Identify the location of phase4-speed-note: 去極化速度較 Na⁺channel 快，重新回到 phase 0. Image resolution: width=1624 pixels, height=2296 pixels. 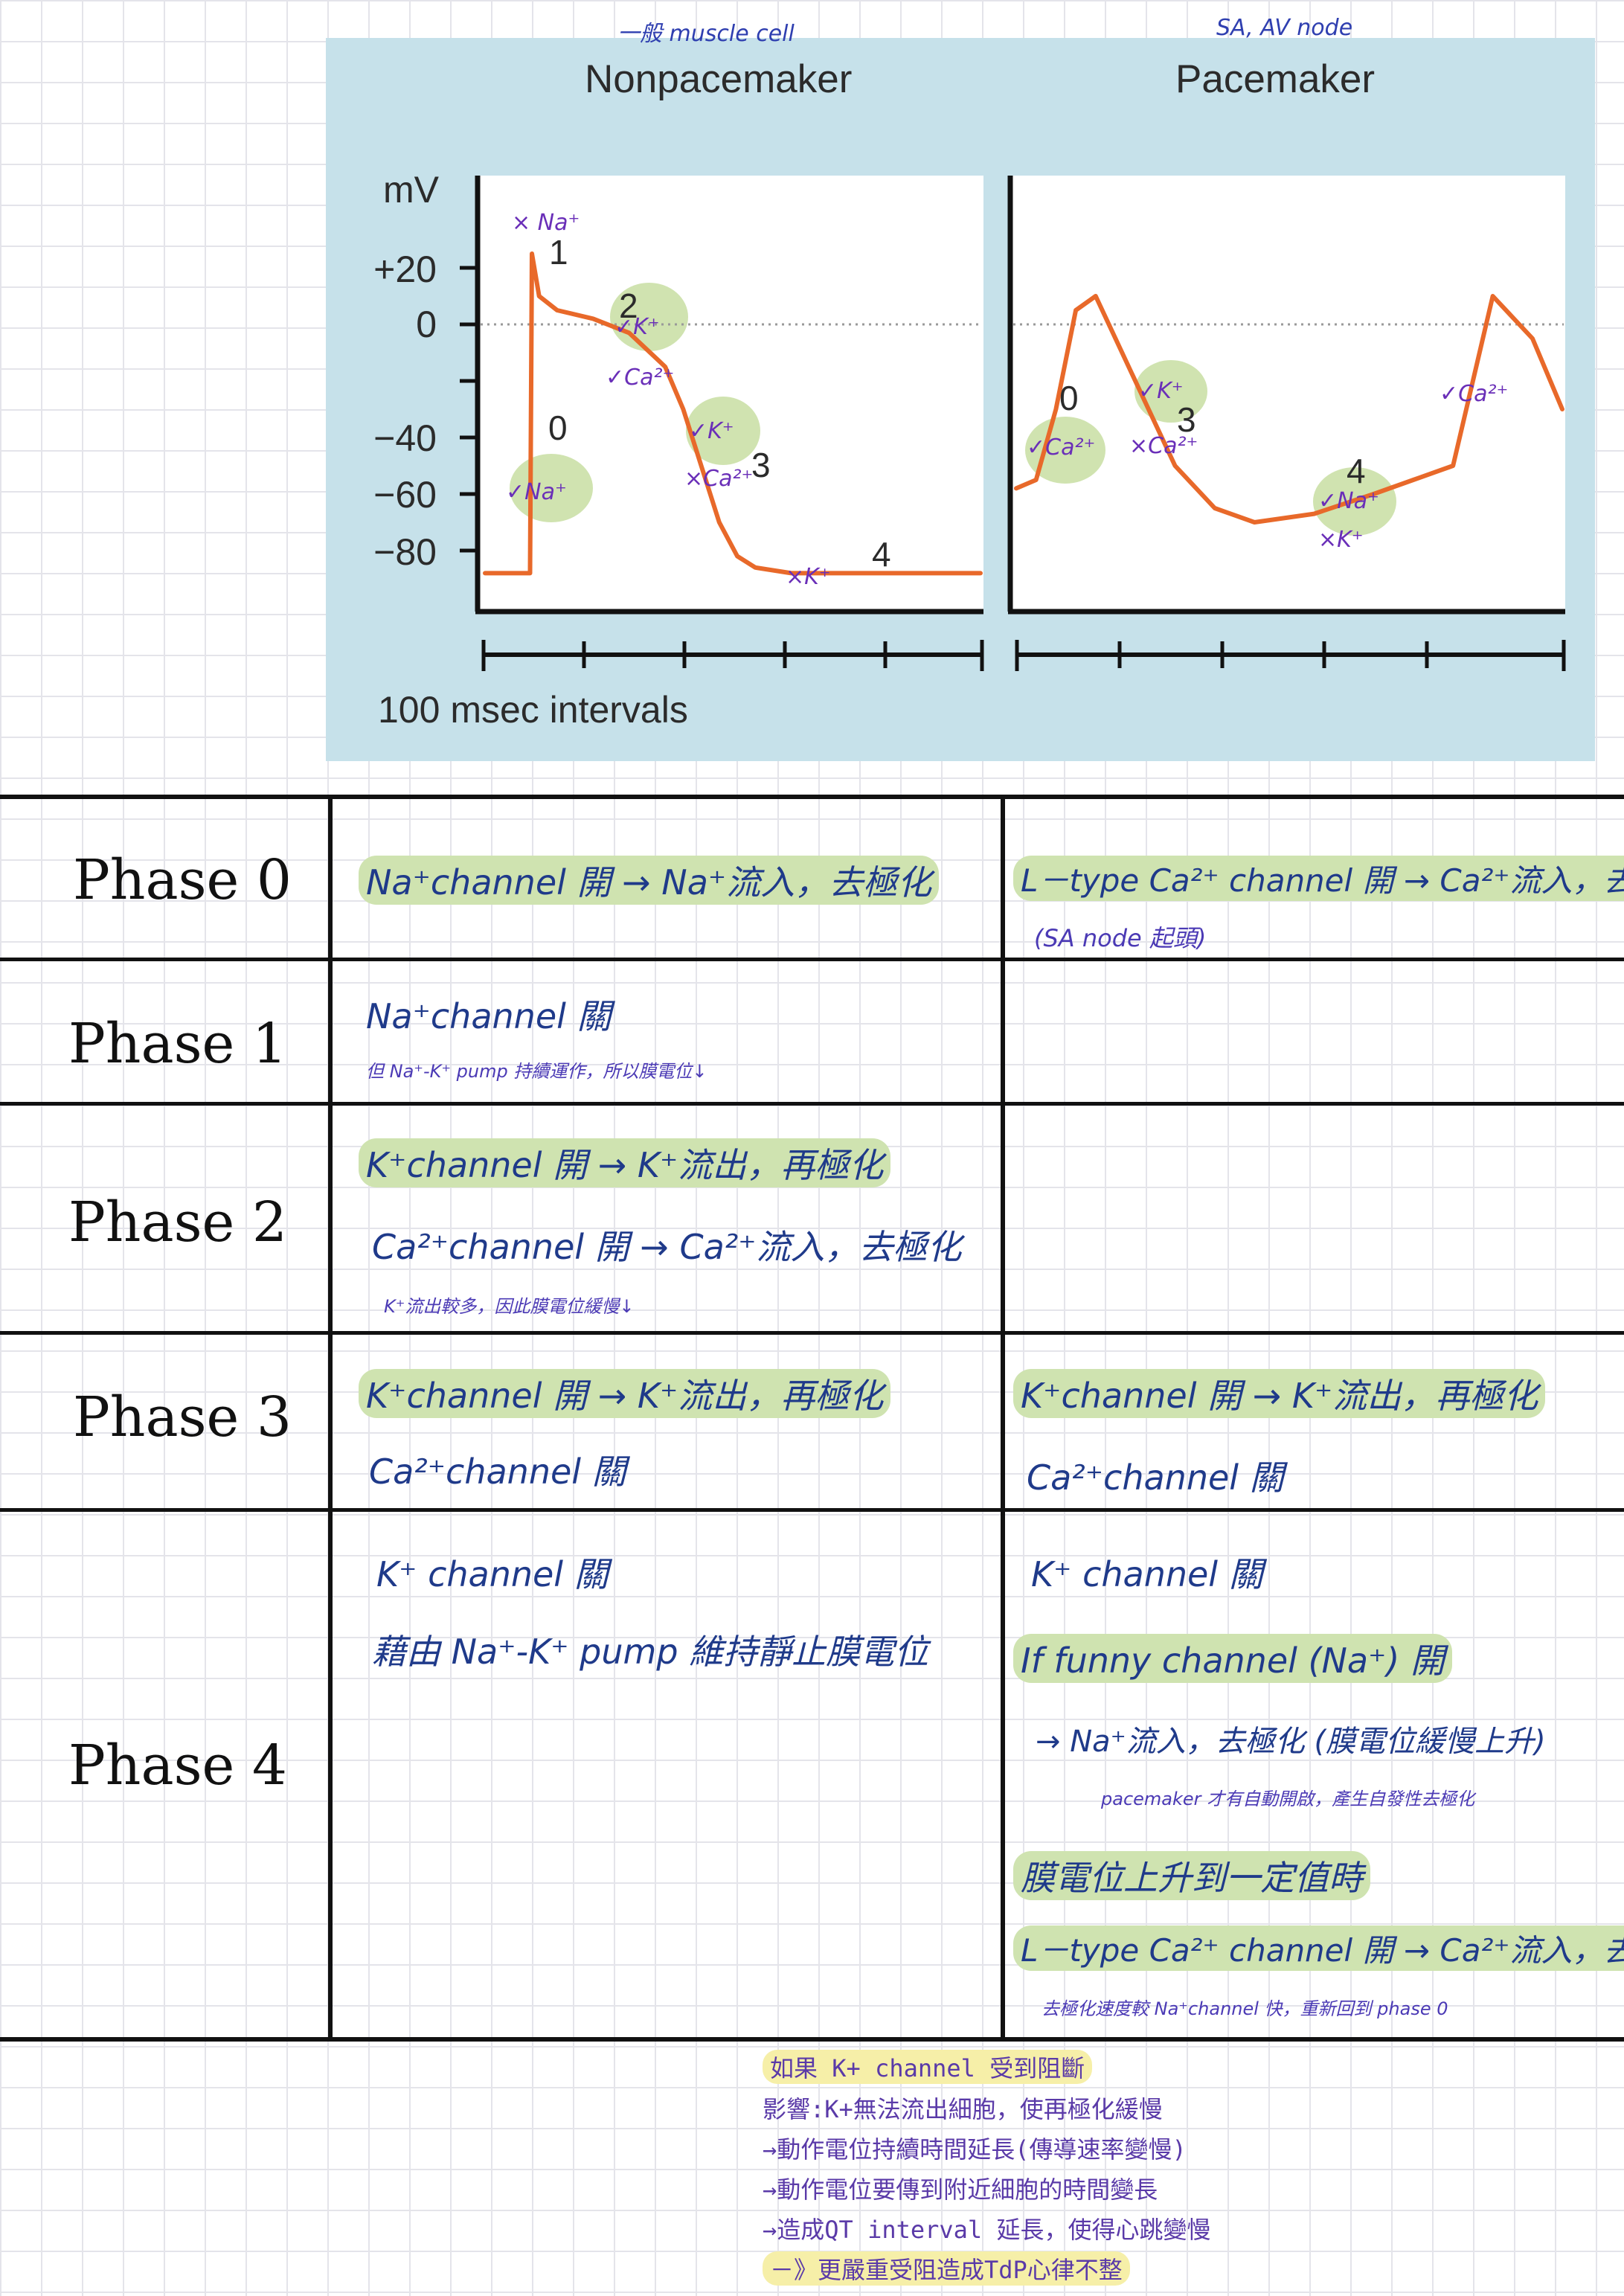
(1245, 2008).